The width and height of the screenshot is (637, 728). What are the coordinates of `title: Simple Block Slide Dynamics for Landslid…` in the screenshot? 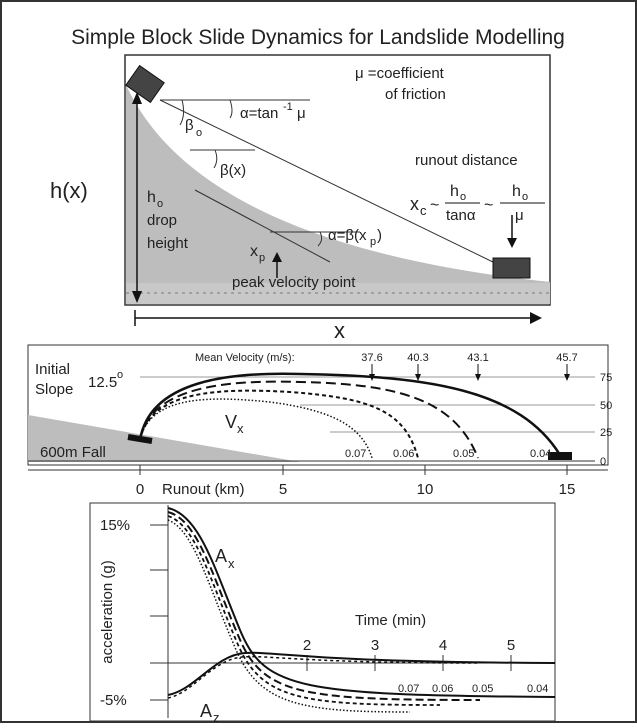 It's located at (318, 37).